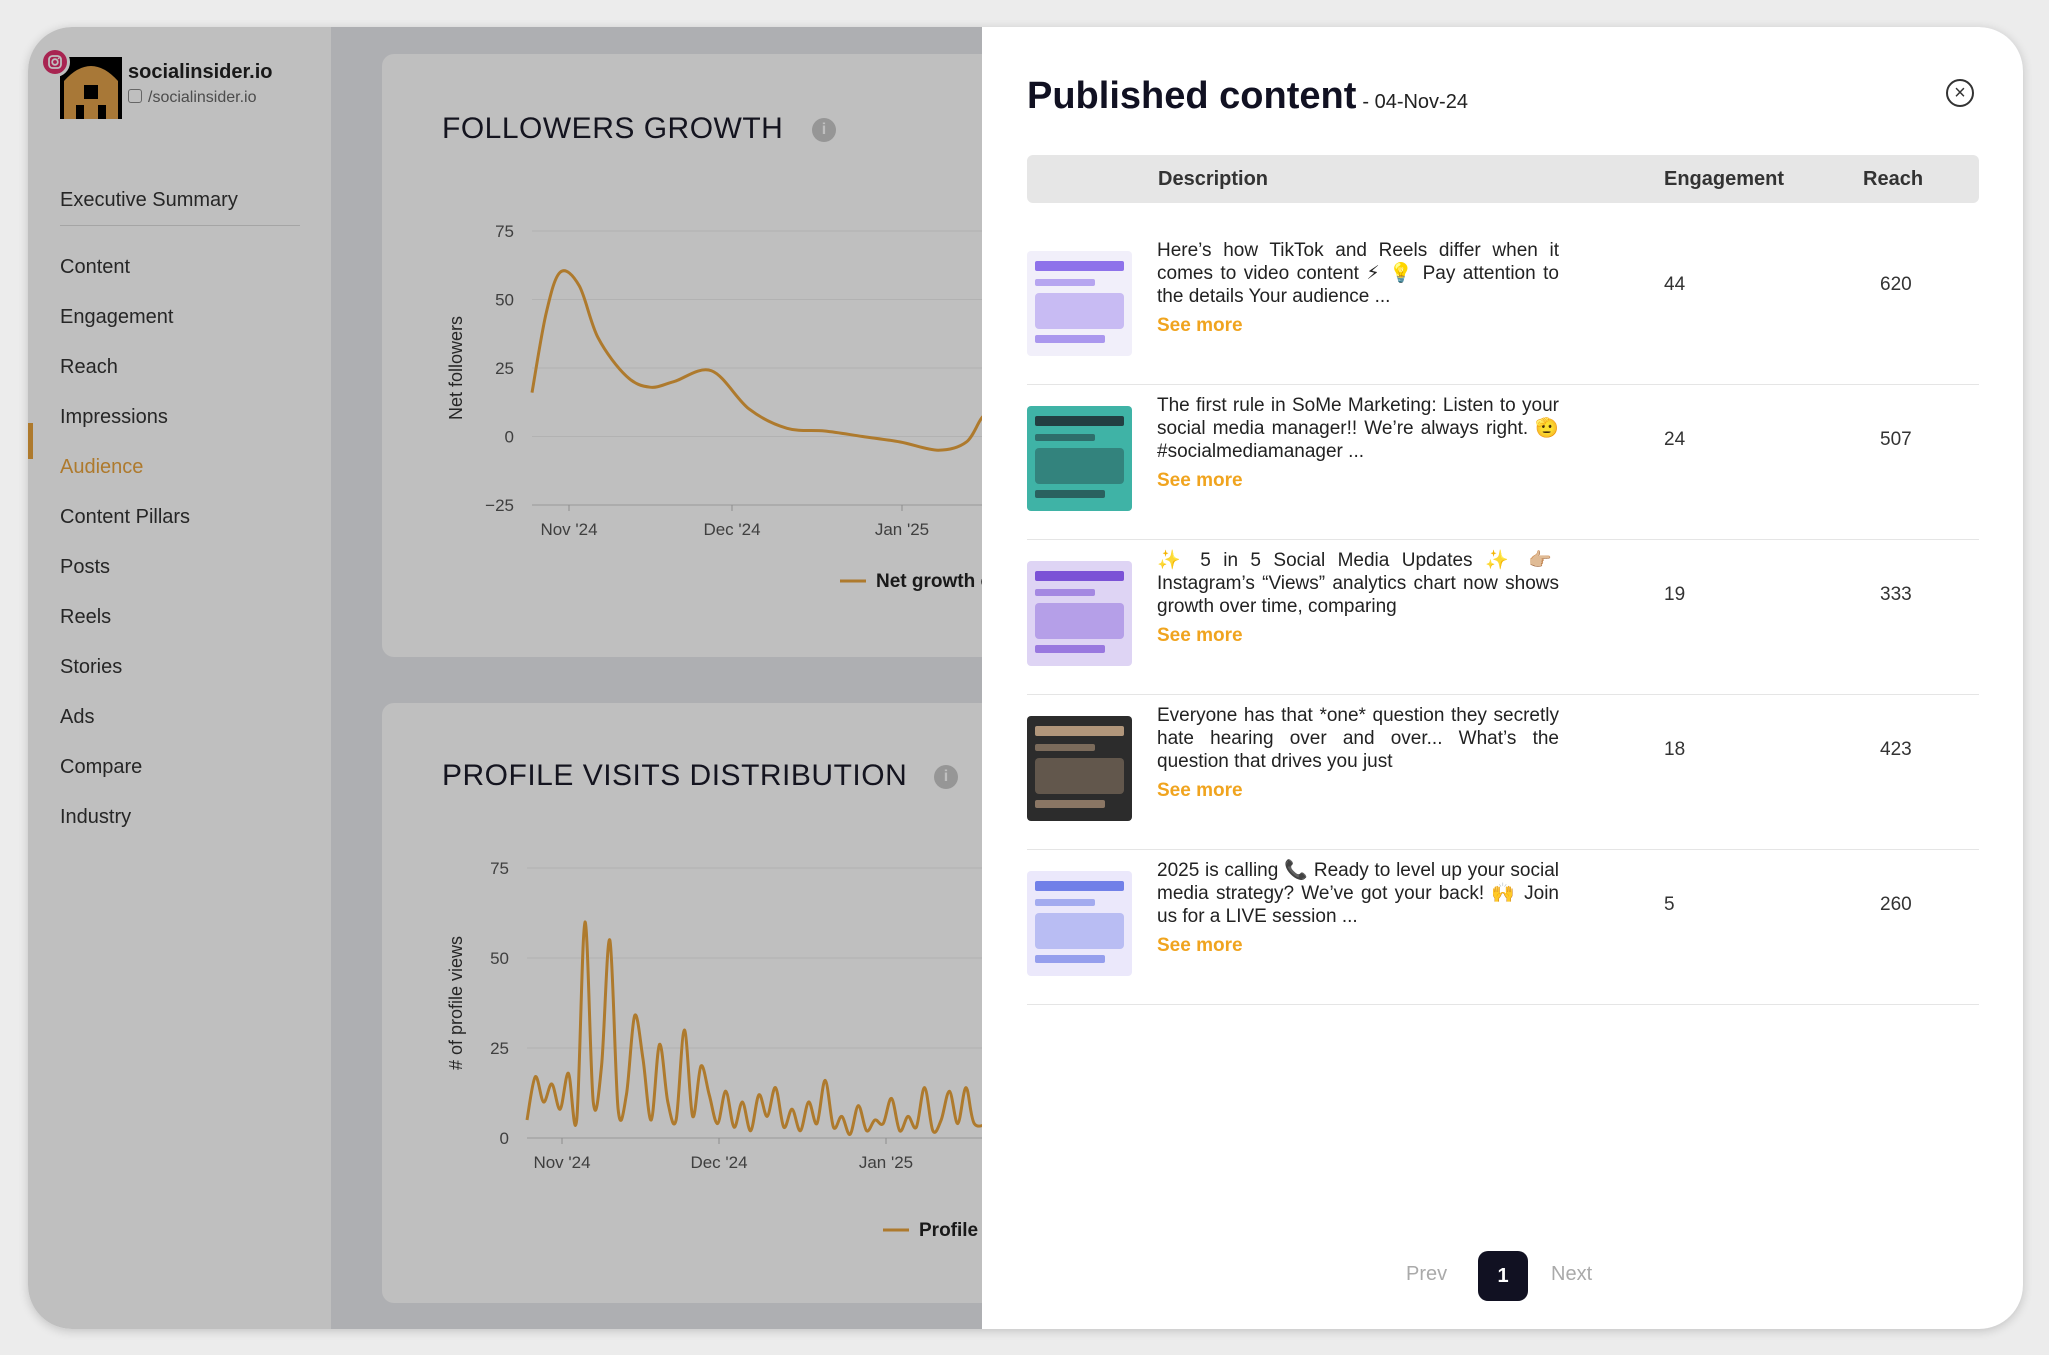  I want to click on legend-label: Profile vi, so click(959, 1230).